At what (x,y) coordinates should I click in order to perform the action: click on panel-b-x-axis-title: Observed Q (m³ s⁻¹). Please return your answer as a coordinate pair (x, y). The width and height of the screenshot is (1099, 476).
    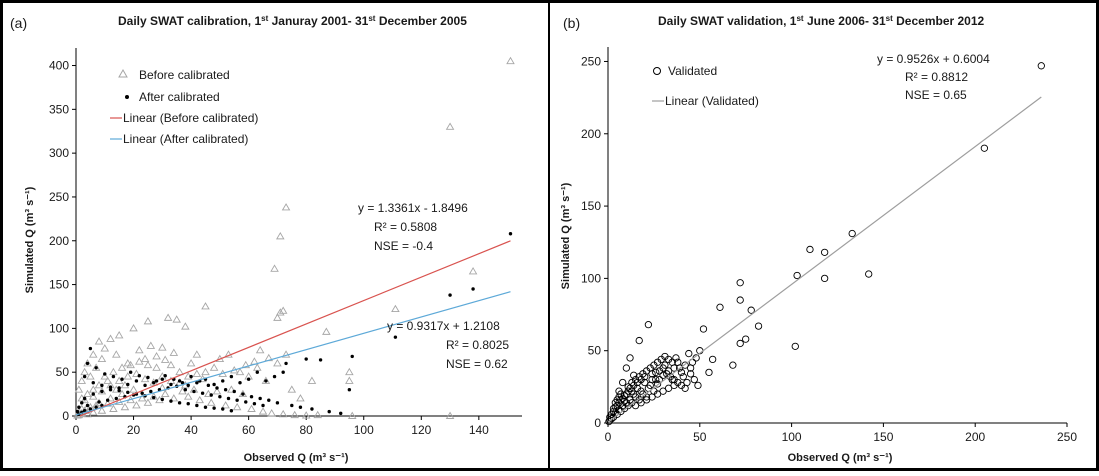
    Looking at the image, I should click on (840, 458).